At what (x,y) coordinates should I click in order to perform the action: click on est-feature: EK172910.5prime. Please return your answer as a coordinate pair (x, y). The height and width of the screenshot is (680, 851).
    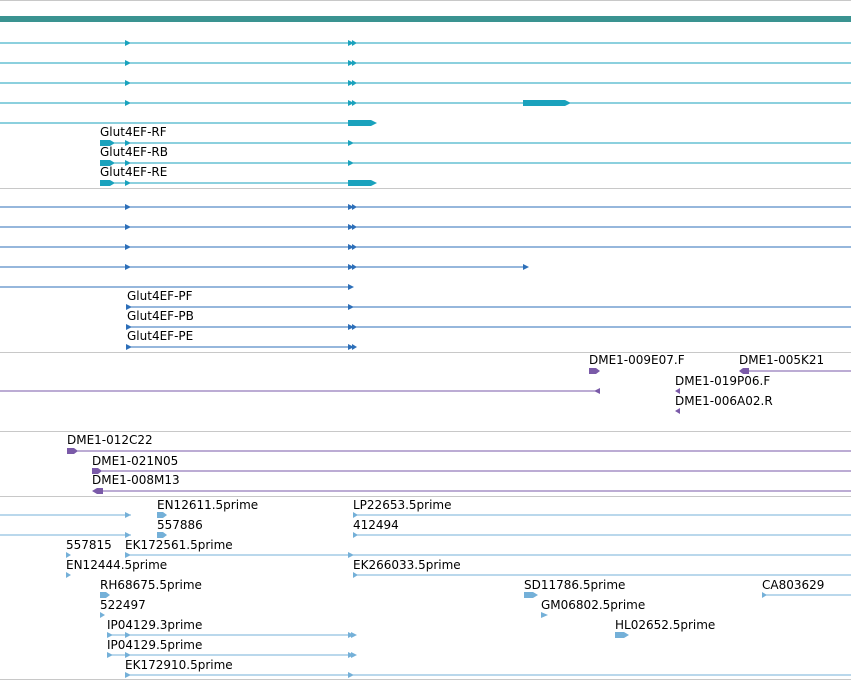
    Looking at the image, I should click on (488, 668).